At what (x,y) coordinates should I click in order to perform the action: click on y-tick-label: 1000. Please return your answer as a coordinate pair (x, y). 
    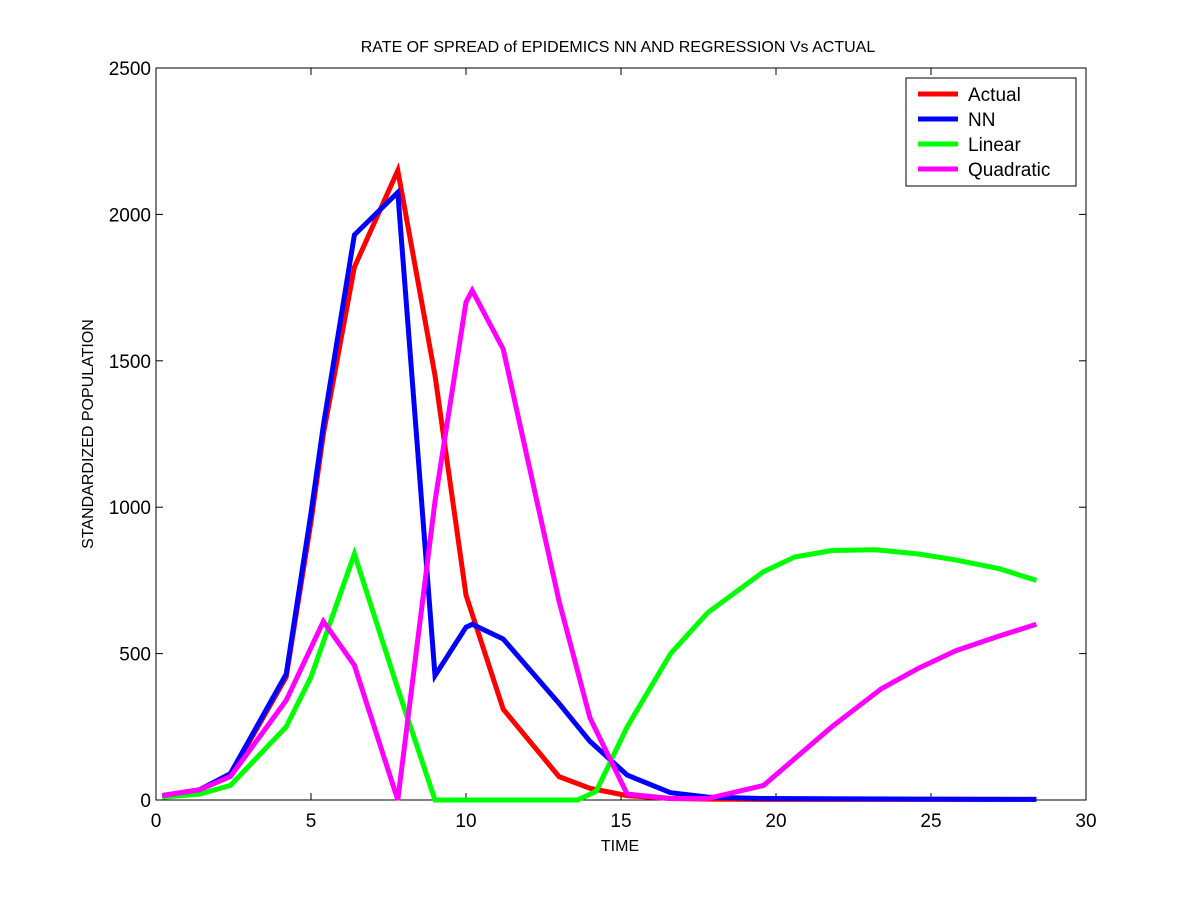
    Looking at the image, I should click on (130, 508).